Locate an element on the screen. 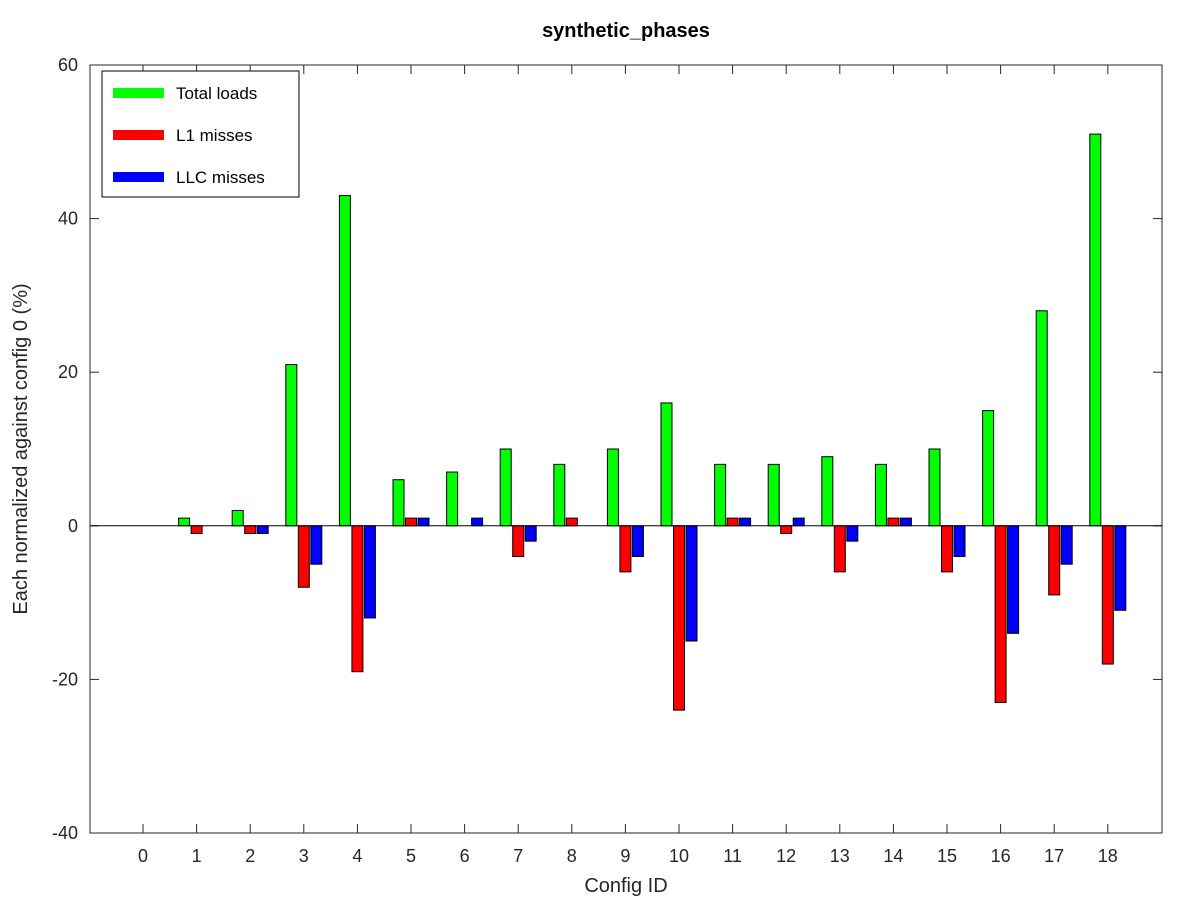 The image size is (1200, 900). x-axis-label: Config ID is located at coordinates (625, 886).